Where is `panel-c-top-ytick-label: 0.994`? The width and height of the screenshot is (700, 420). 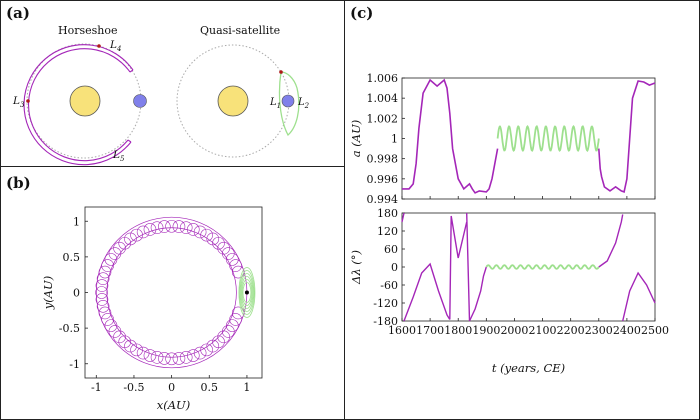 panel-c-top-ytick-label: 0.994 is located at coordinates (383, 199).